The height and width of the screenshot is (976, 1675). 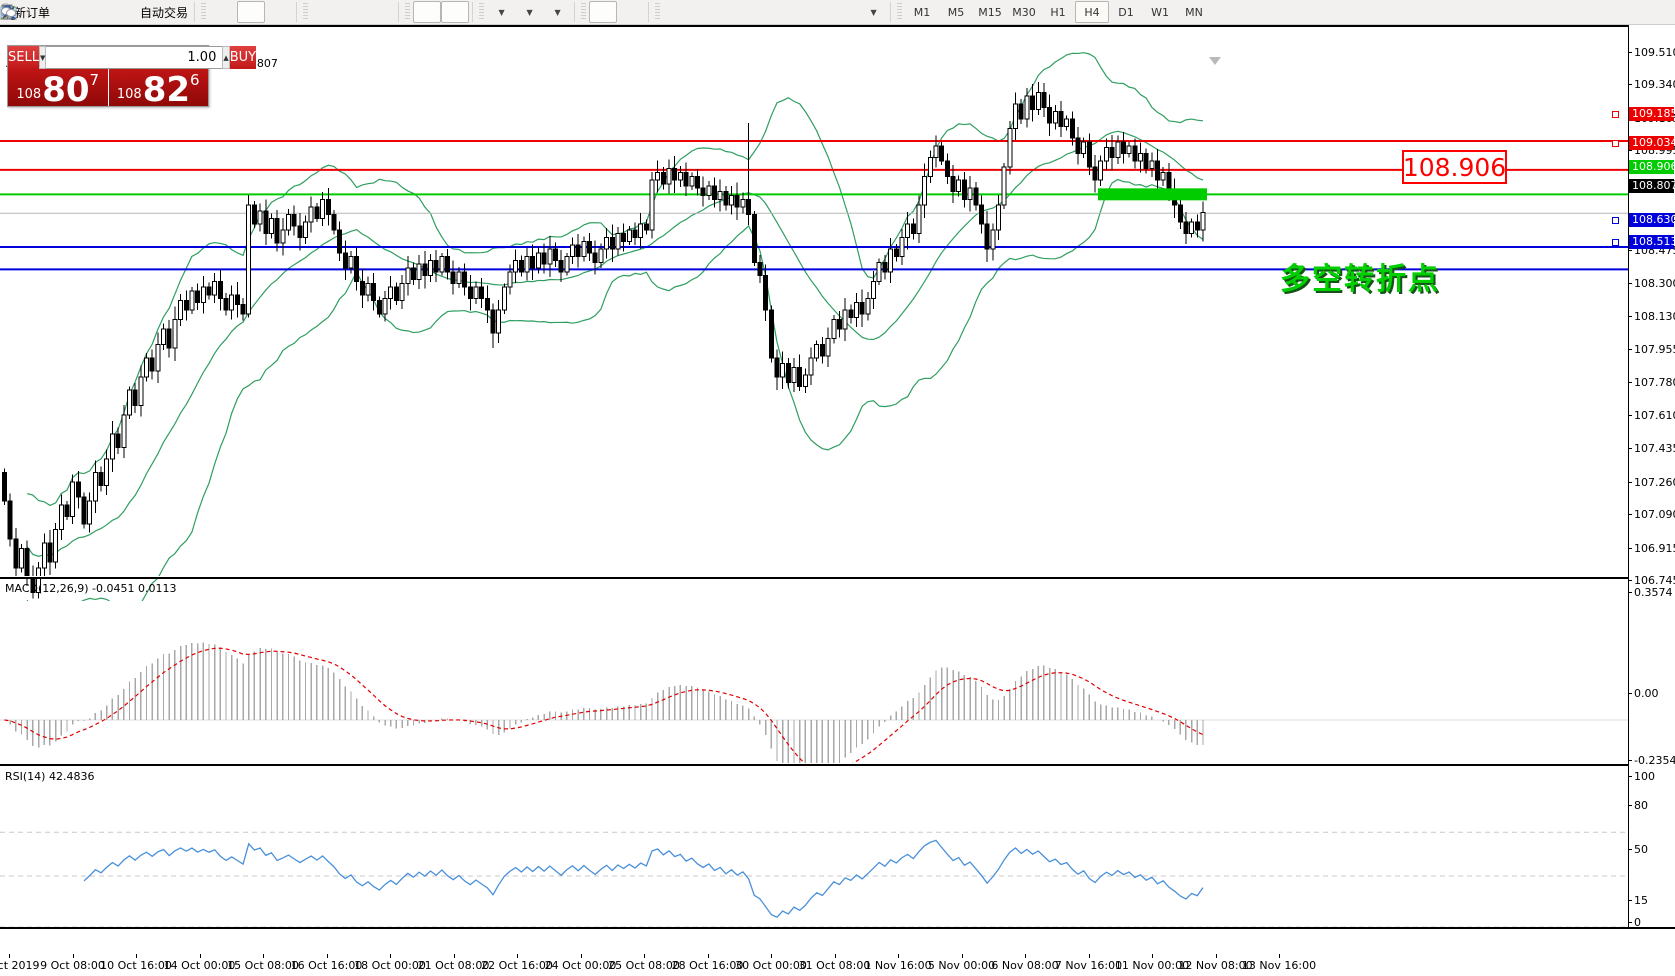 What do you see at coordinates (1024, 12) in the screenshot?
I see `timeframe-m30-button: M30` at bounding box center [1024, 12].